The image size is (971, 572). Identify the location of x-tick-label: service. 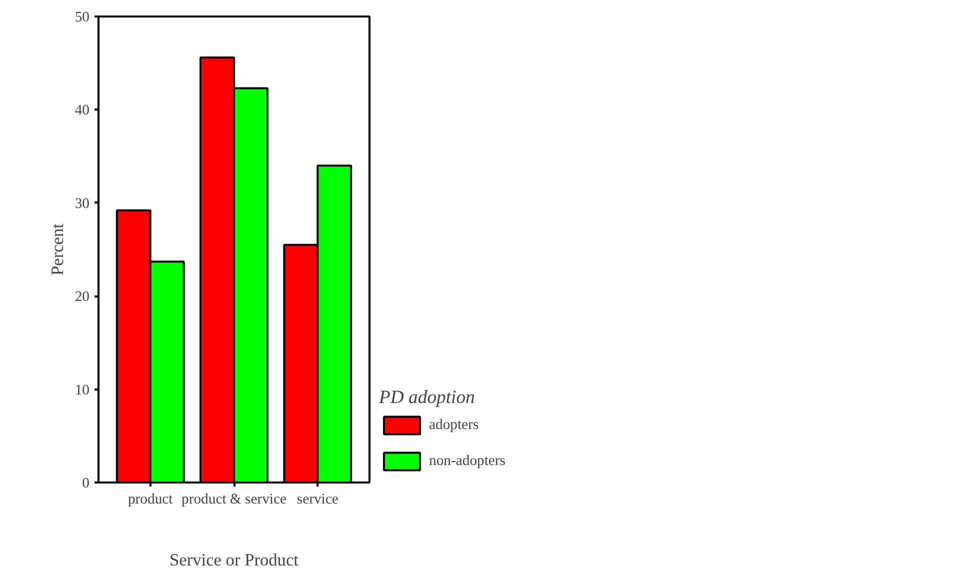
(317, 500).